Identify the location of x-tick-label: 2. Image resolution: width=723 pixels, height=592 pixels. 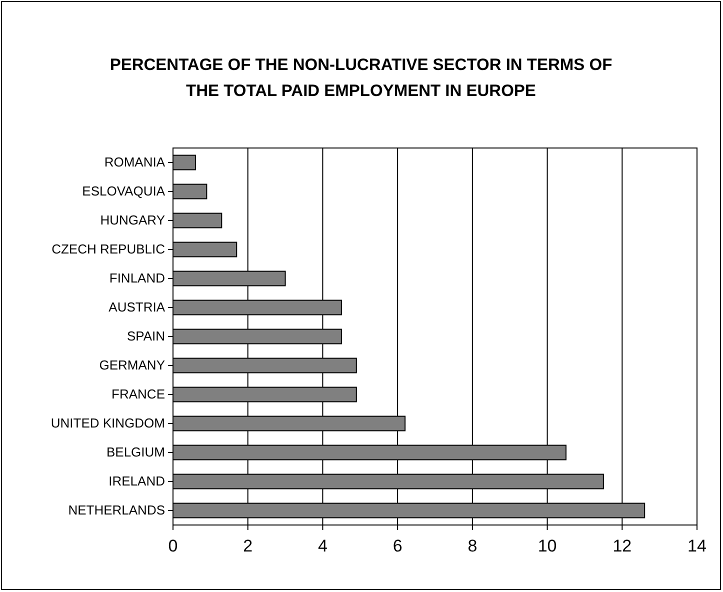
(248, 546).